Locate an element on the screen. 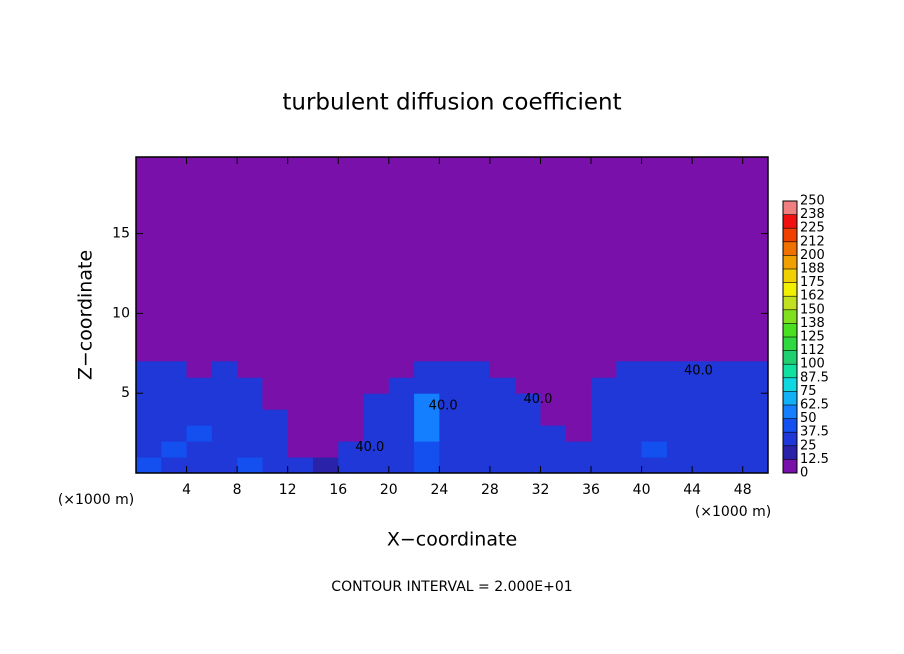 The height and width of the screenshot is (654, 904). x-tick-label: 32 is located at coordinates (541, 490).